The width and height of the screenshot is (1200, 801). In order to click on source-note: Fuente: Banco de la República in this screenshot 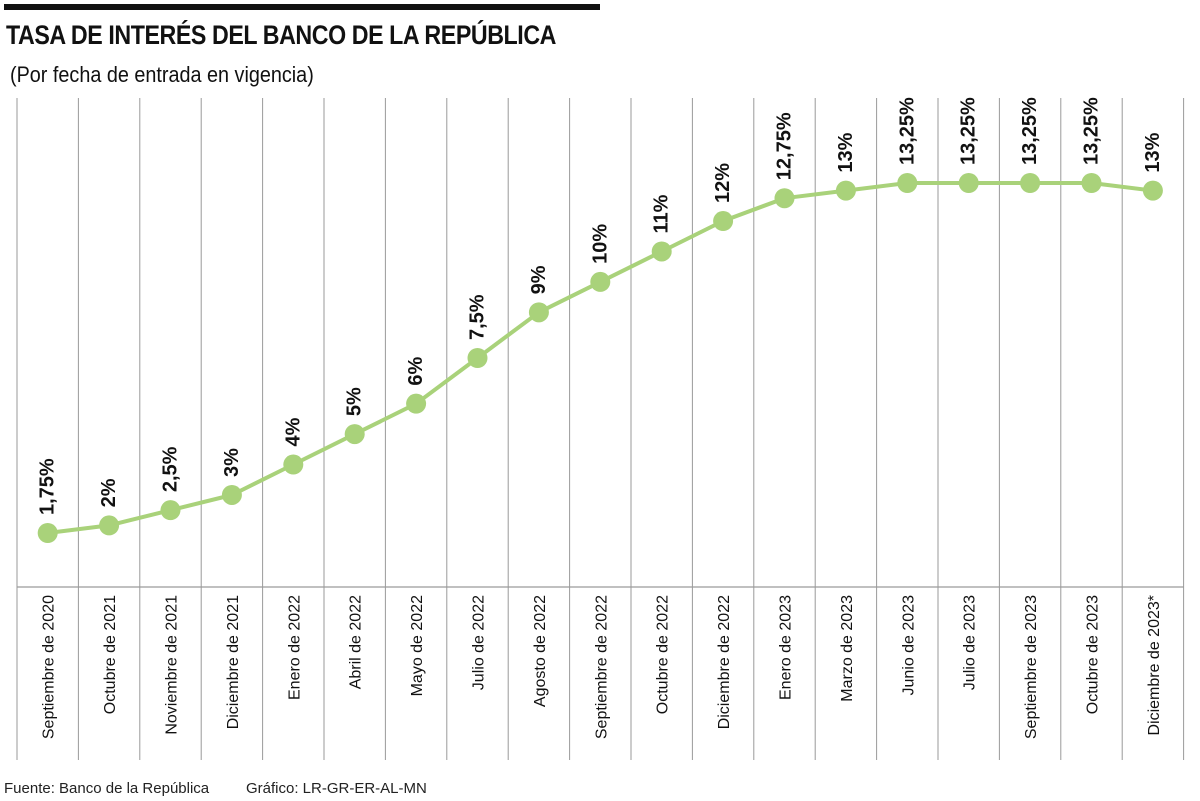, I will do `click(107, 788)`.